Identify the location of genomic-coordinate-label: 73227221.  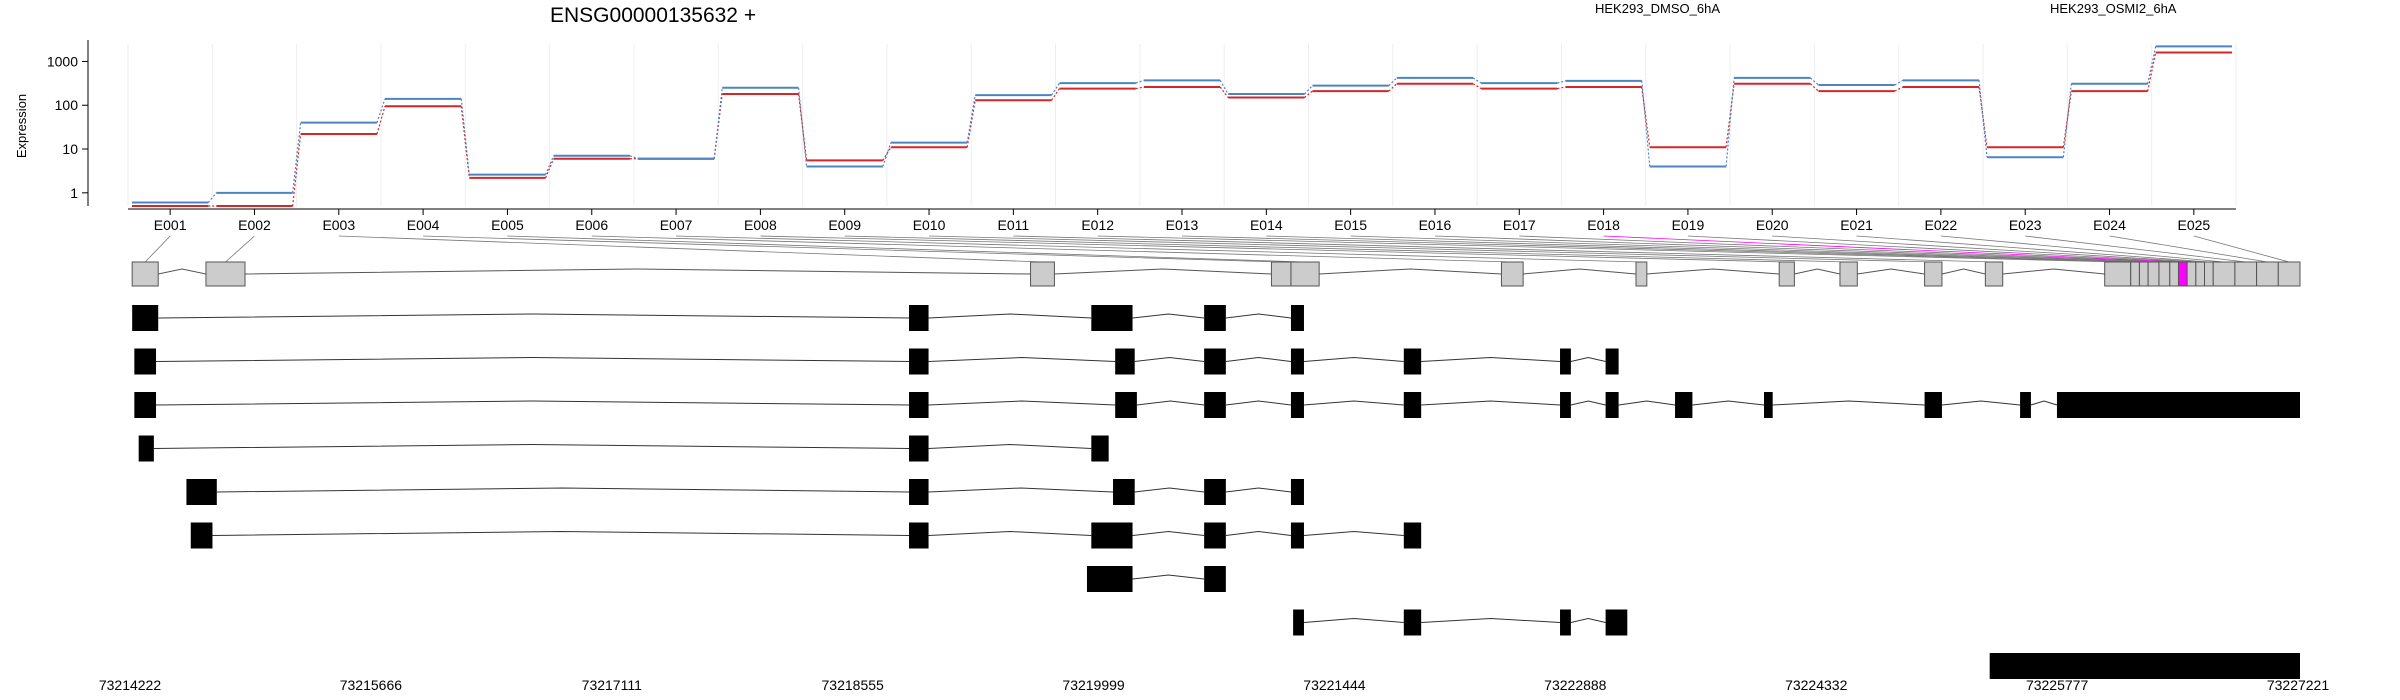
(2298, 685).